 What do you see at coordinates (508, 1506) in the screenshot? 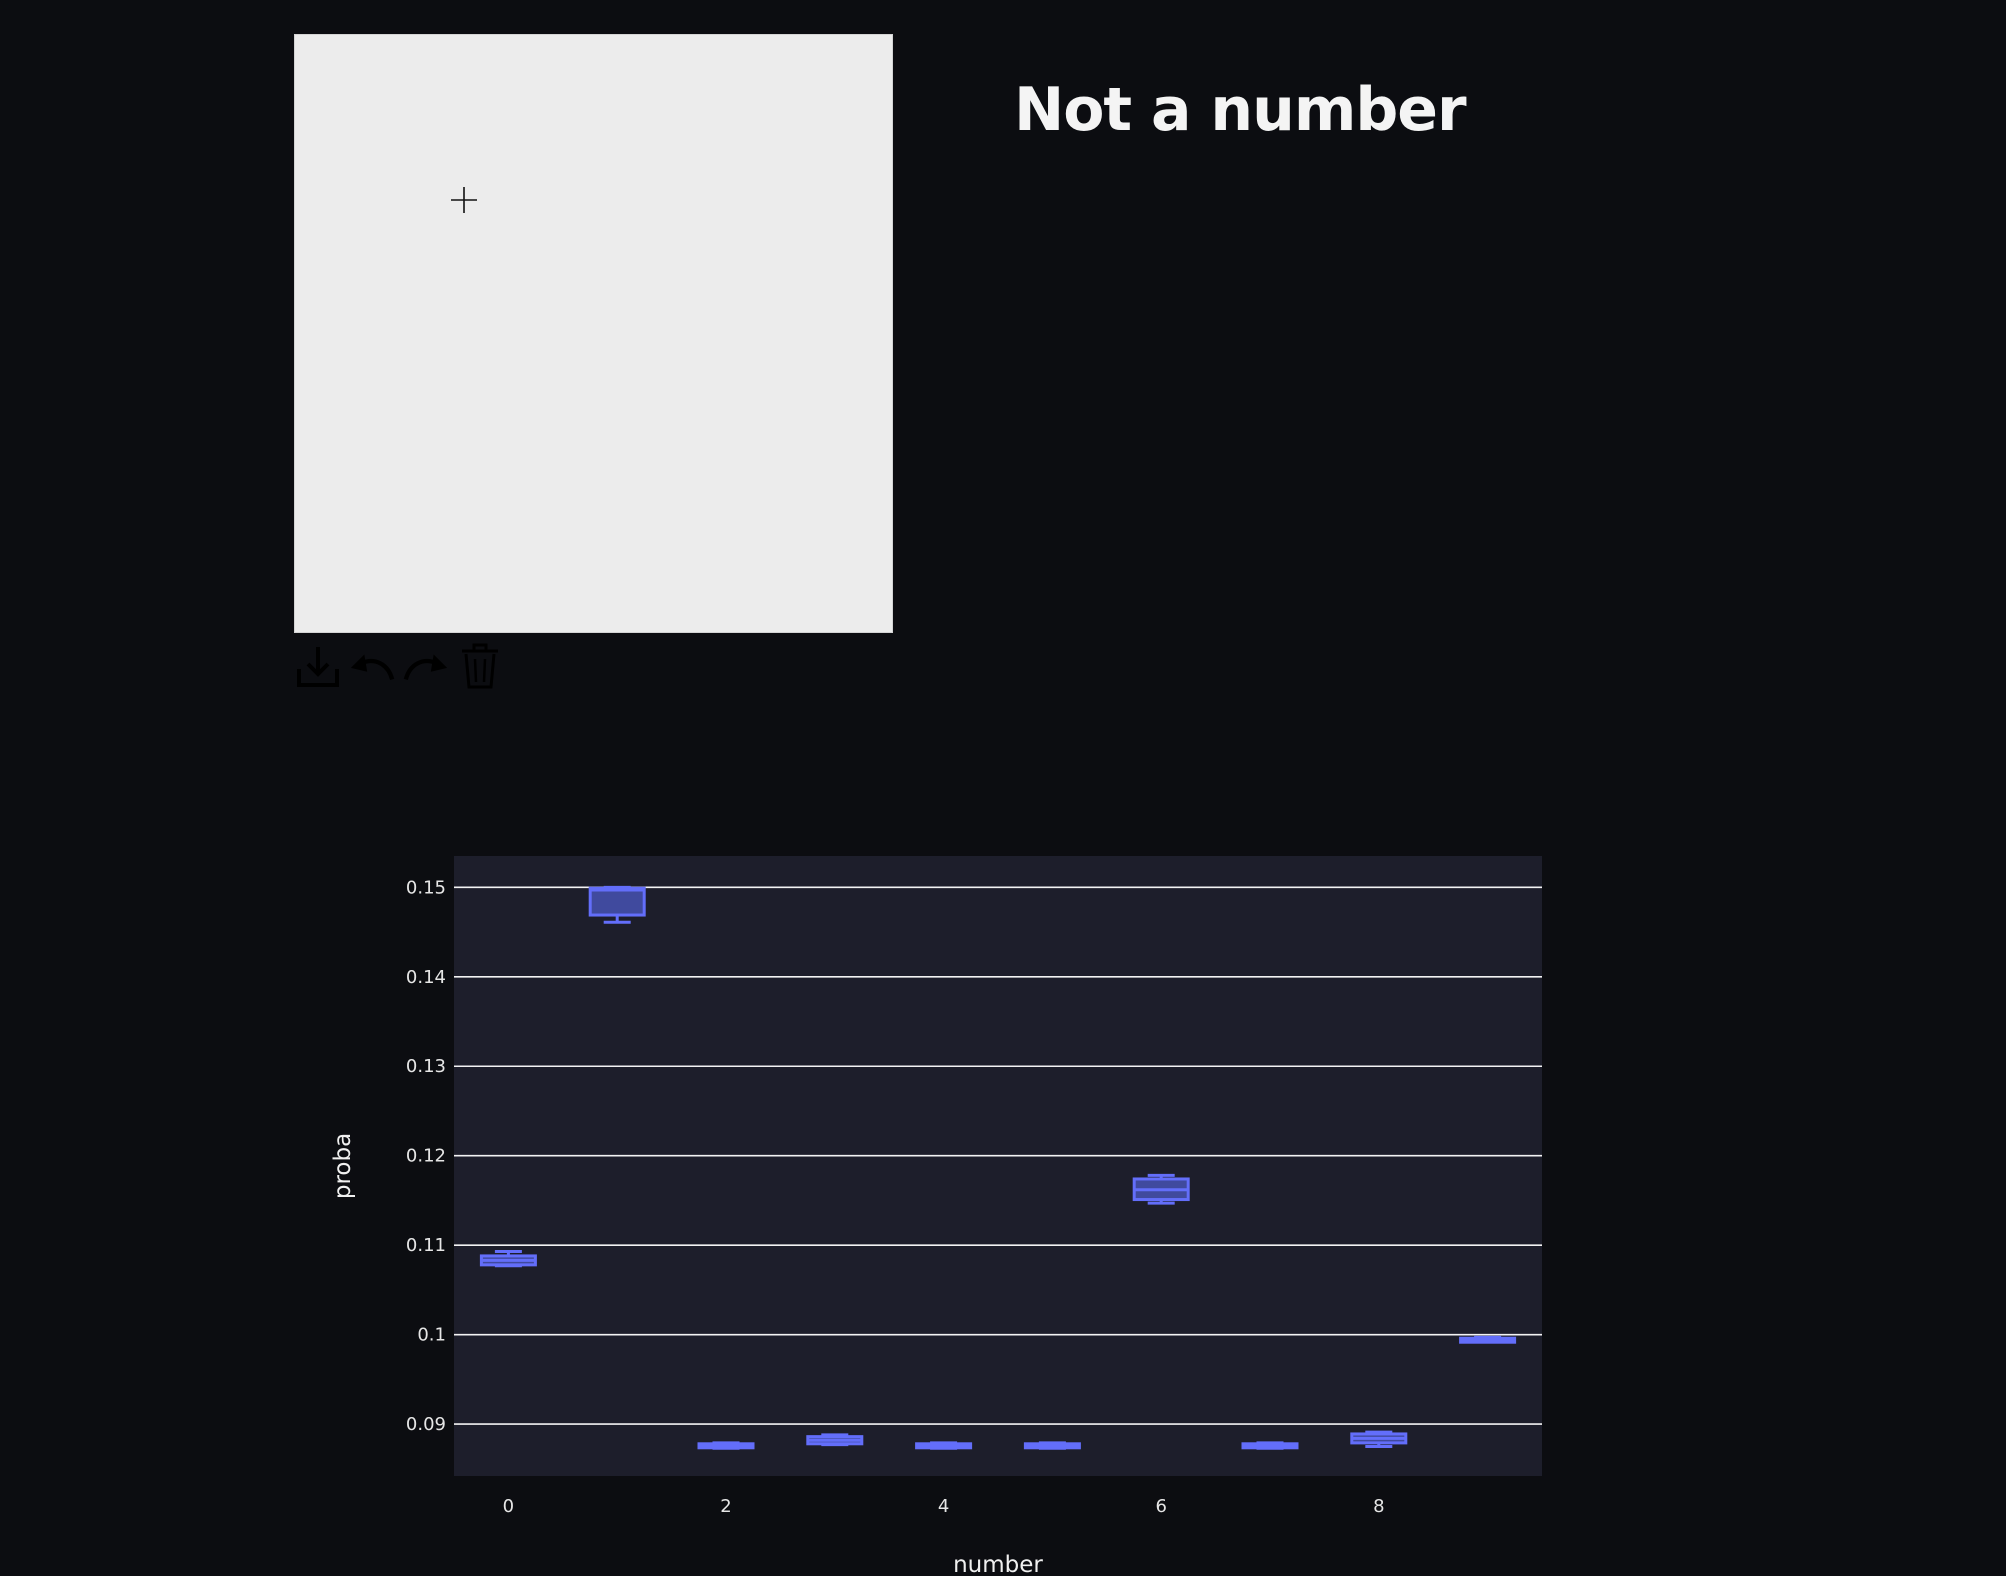
I see `x-tick-label: 0` at bounding box center [508, 1506].